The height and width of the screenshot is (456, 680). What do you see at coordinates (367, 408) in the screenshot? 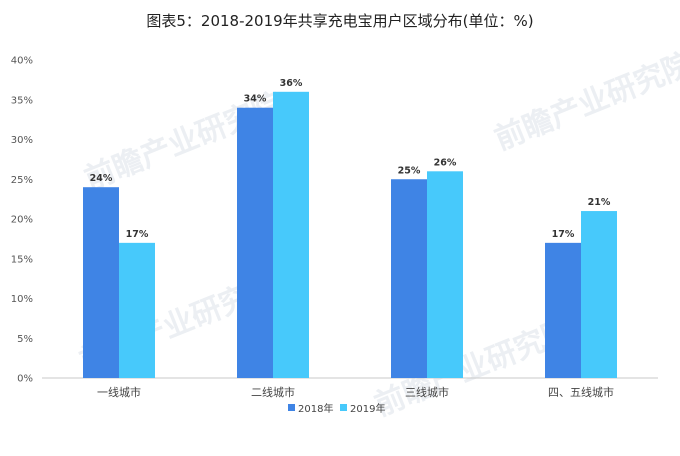
I see `legend-label: 2019年` at bounding box center [367, 408].